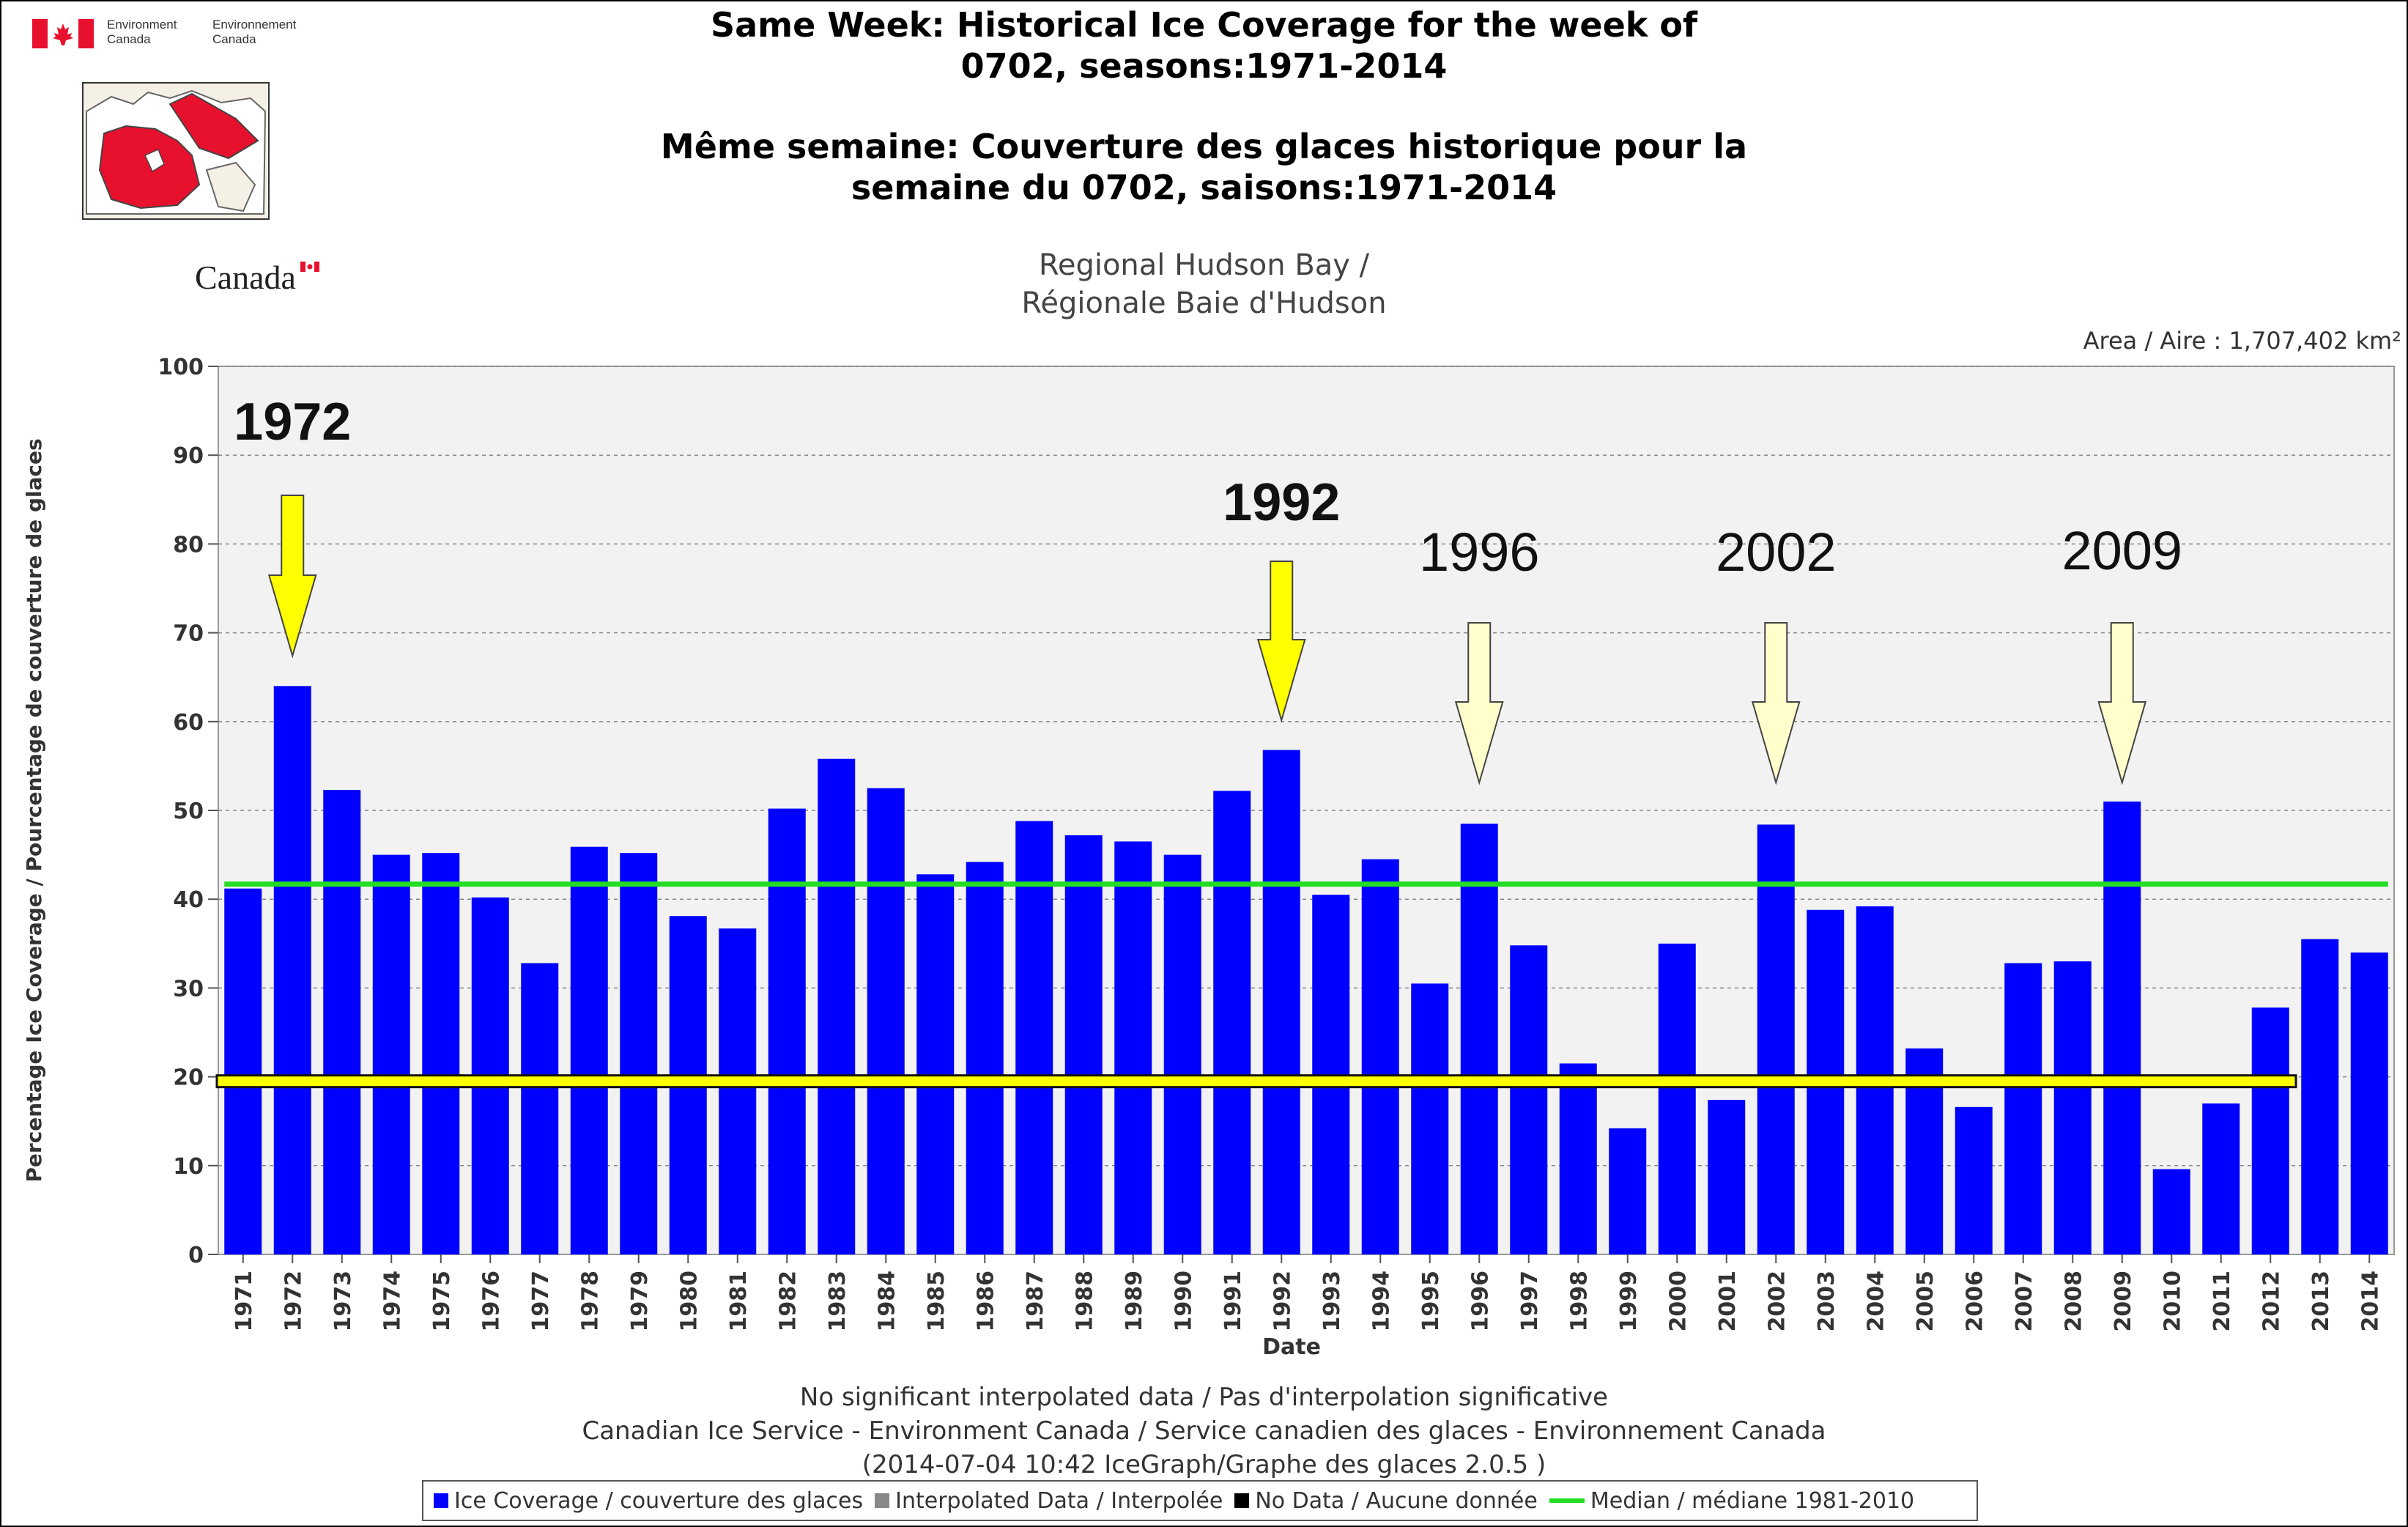 The image size is (2408, 1527). What do you see at coordinates (1776, 552) in the screenshot?
I see `annotation-label-2002: 2002` at bounding box center [1776, 552].